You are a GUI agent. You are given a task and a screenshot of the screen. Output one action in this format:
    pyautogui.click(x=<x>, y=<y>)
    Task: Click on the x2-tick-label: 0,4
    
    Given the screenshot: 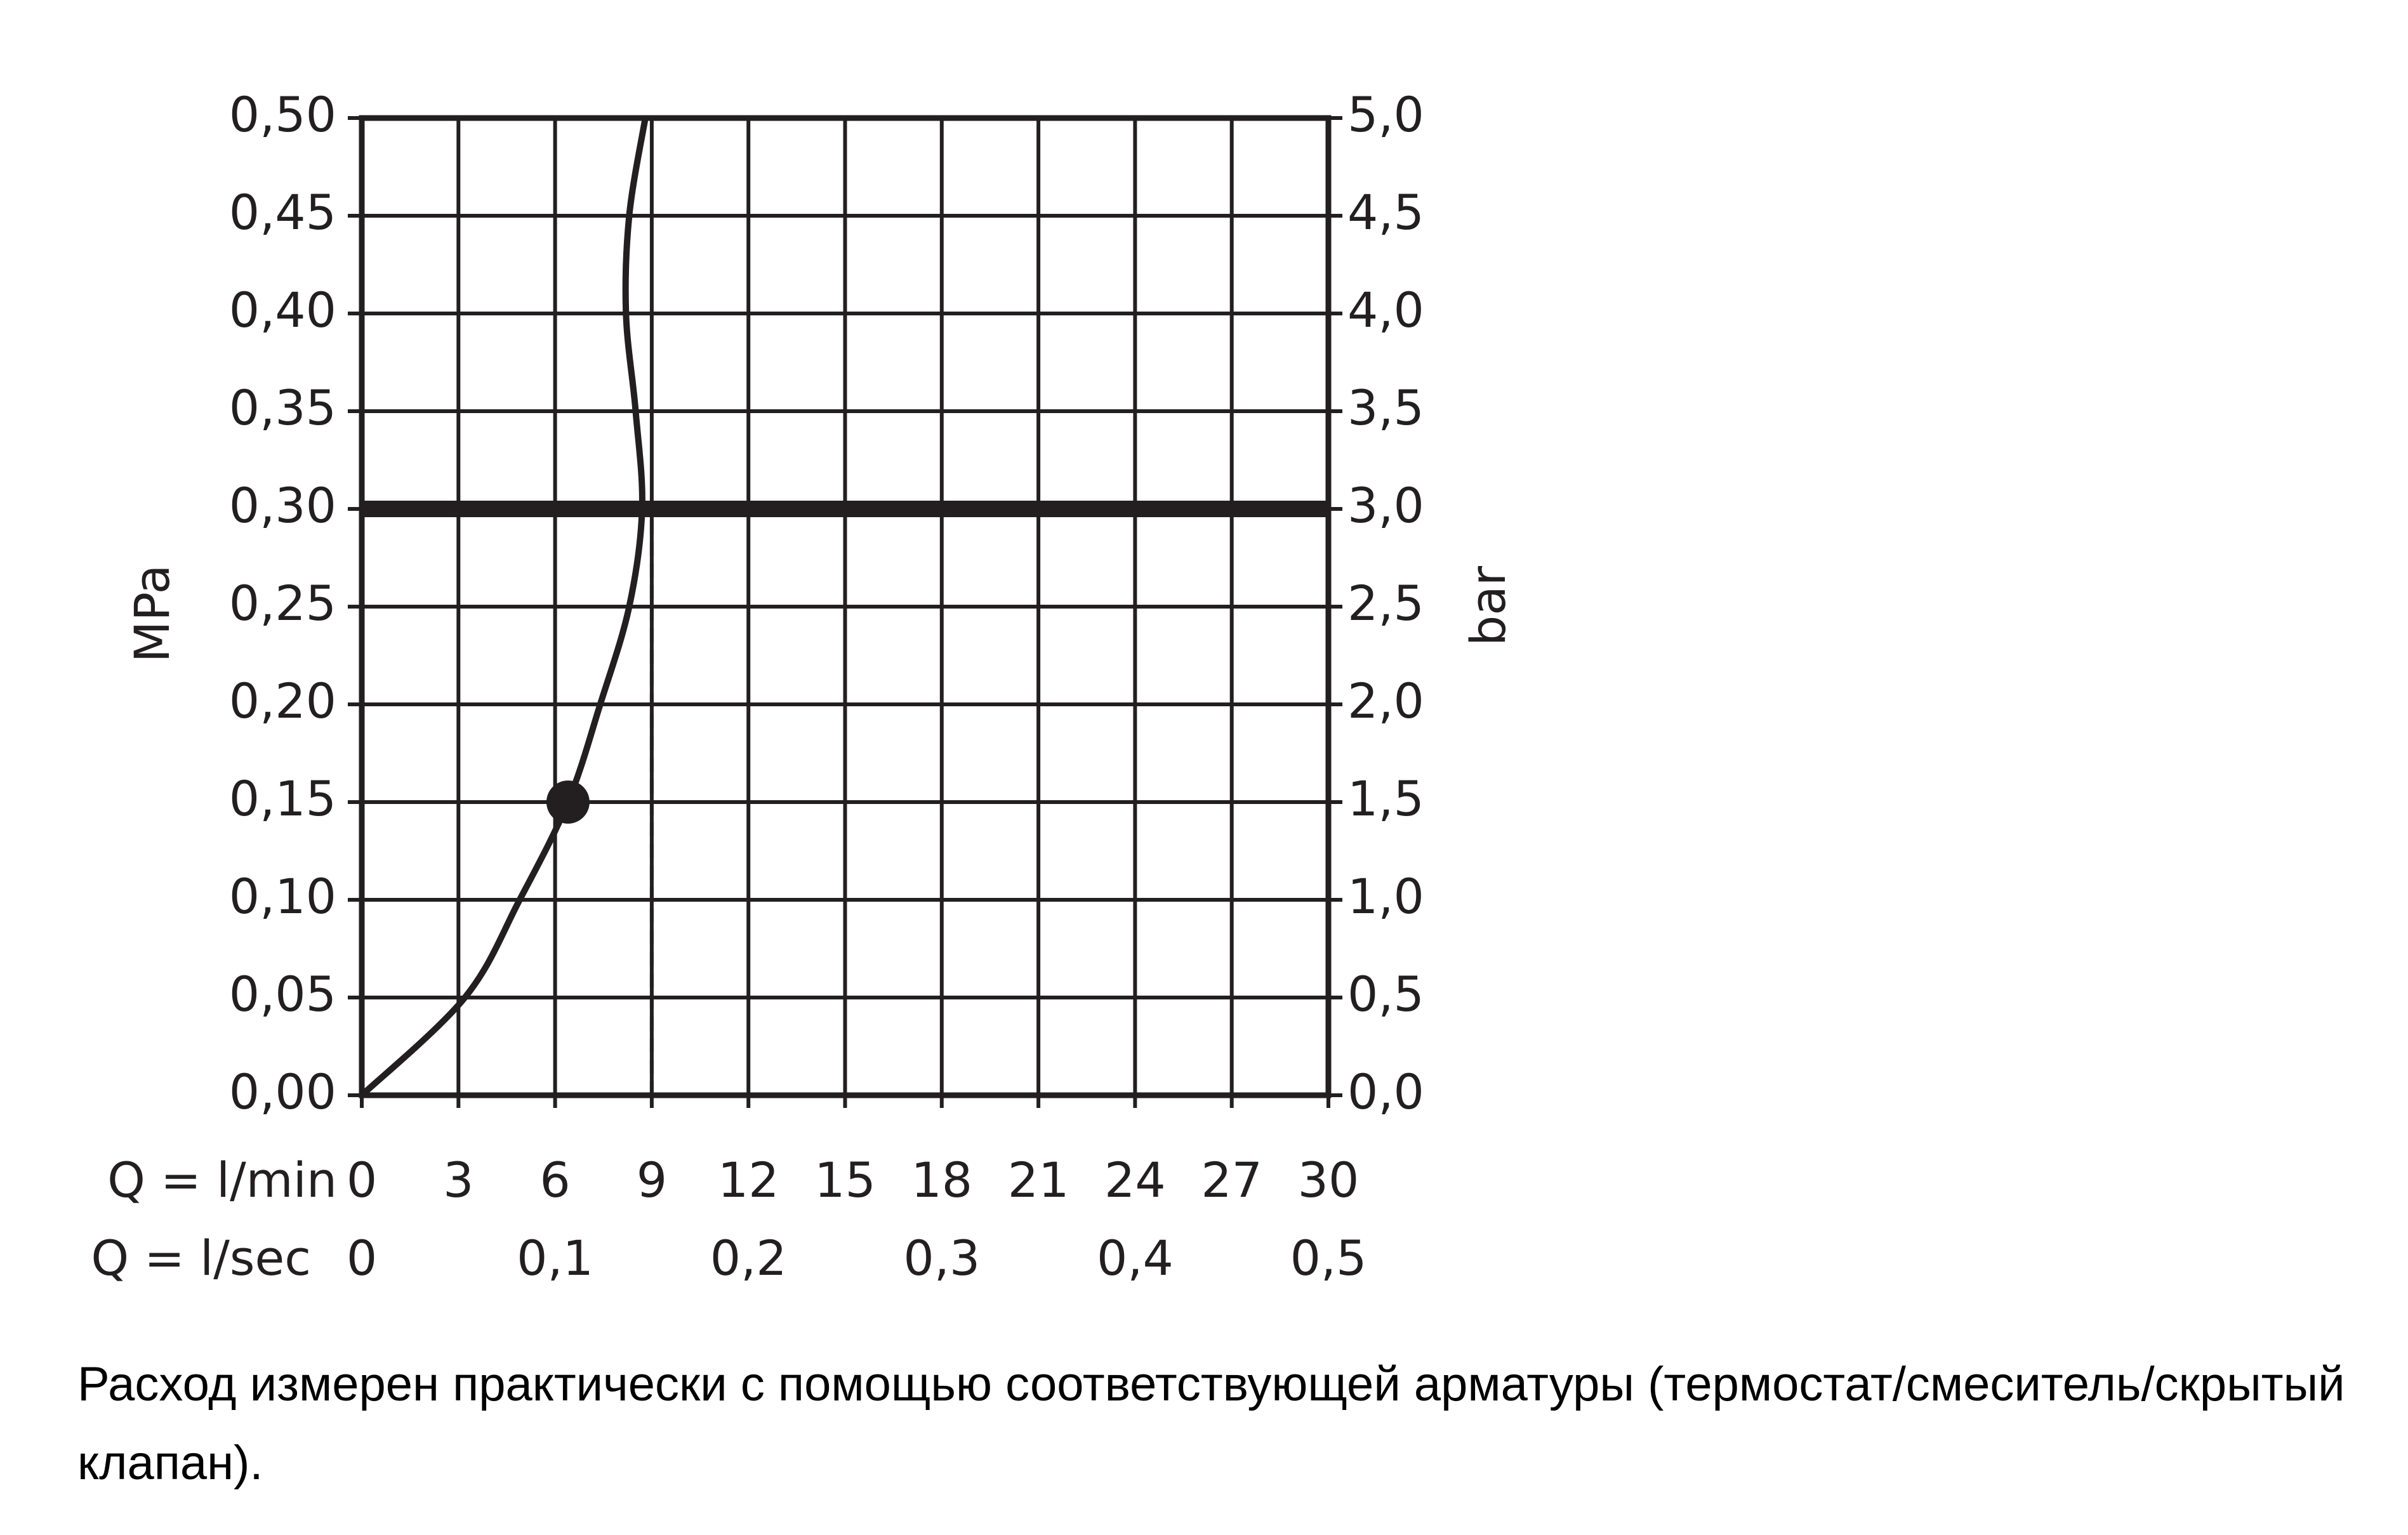 What is the action you would take?
    pyautogui.click(x=1135, y=1258)
    